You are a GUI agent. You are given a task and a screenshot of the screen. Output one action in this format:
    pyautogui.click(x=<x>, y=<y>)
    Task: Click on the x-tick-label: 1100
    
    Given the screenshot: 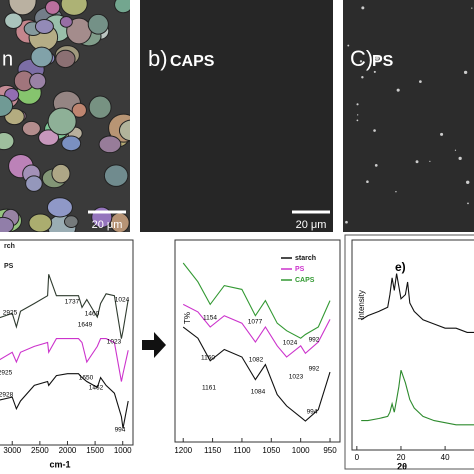 What is the action you would take?
    pyautogui.click(x=242, y=450)
    